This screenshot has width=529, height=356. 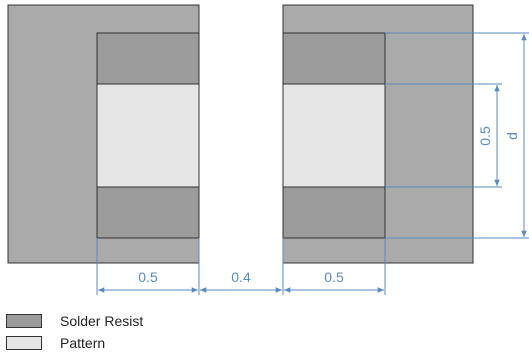 What do you see at coordinates (148, 135) in the screenshot?
I see `left-pattern` at bounding box center [148, 135].